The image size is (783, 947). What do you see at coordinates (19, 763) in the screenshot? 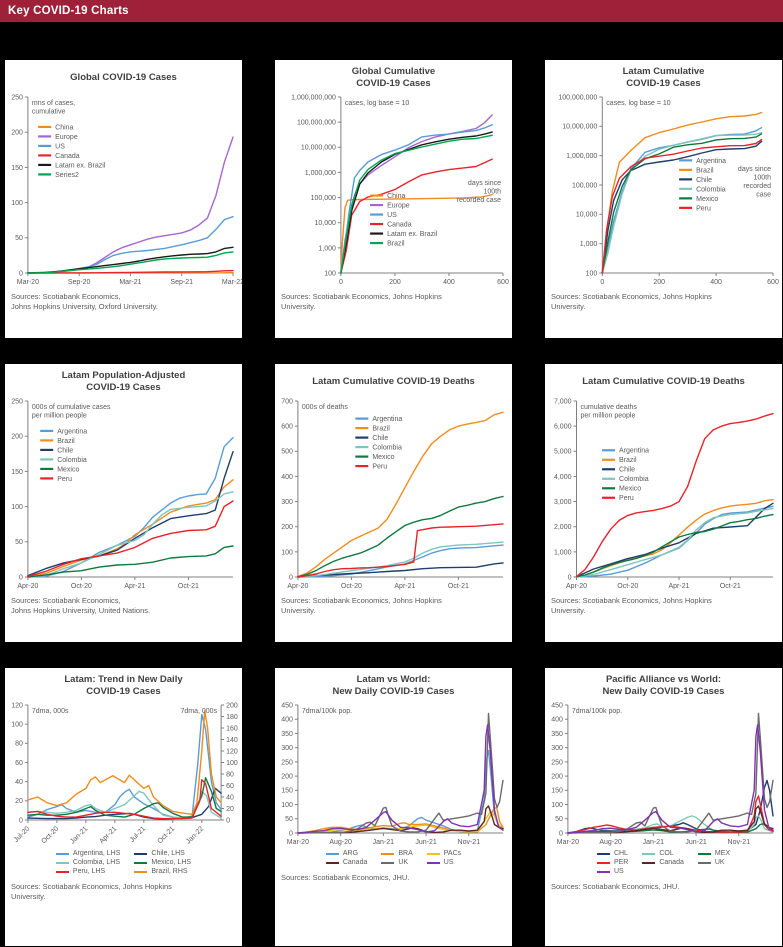
I see `svg-text: 60` at bounding box center [19, 763].